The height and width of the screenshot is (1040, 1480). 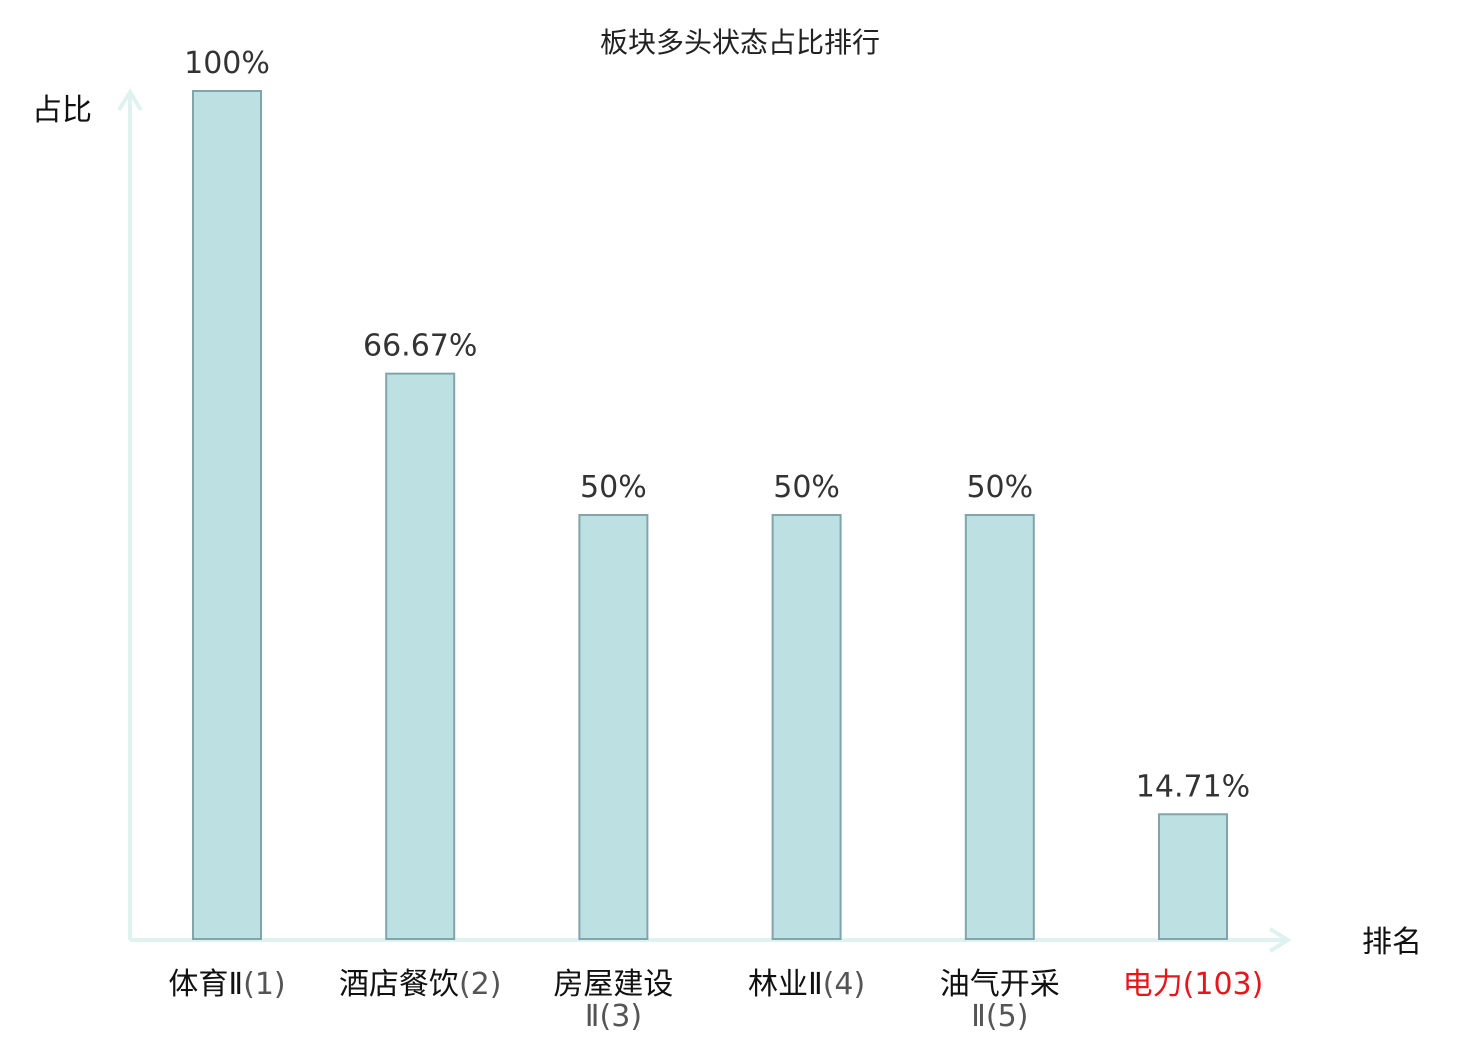 What do you see at coordinates (999, 1016) in the screenshot?
I see `category-rank-label: Ⅱ(5)` at bounding box center [999, 1016].